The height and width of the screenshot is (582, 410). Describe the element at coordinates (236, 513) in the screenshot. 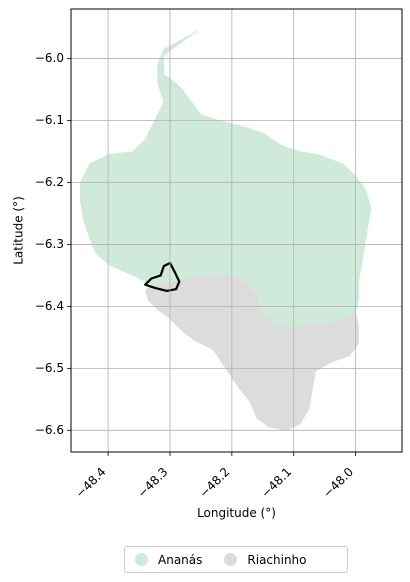

I see `x-axis-label: Longitude (°)` at that location.